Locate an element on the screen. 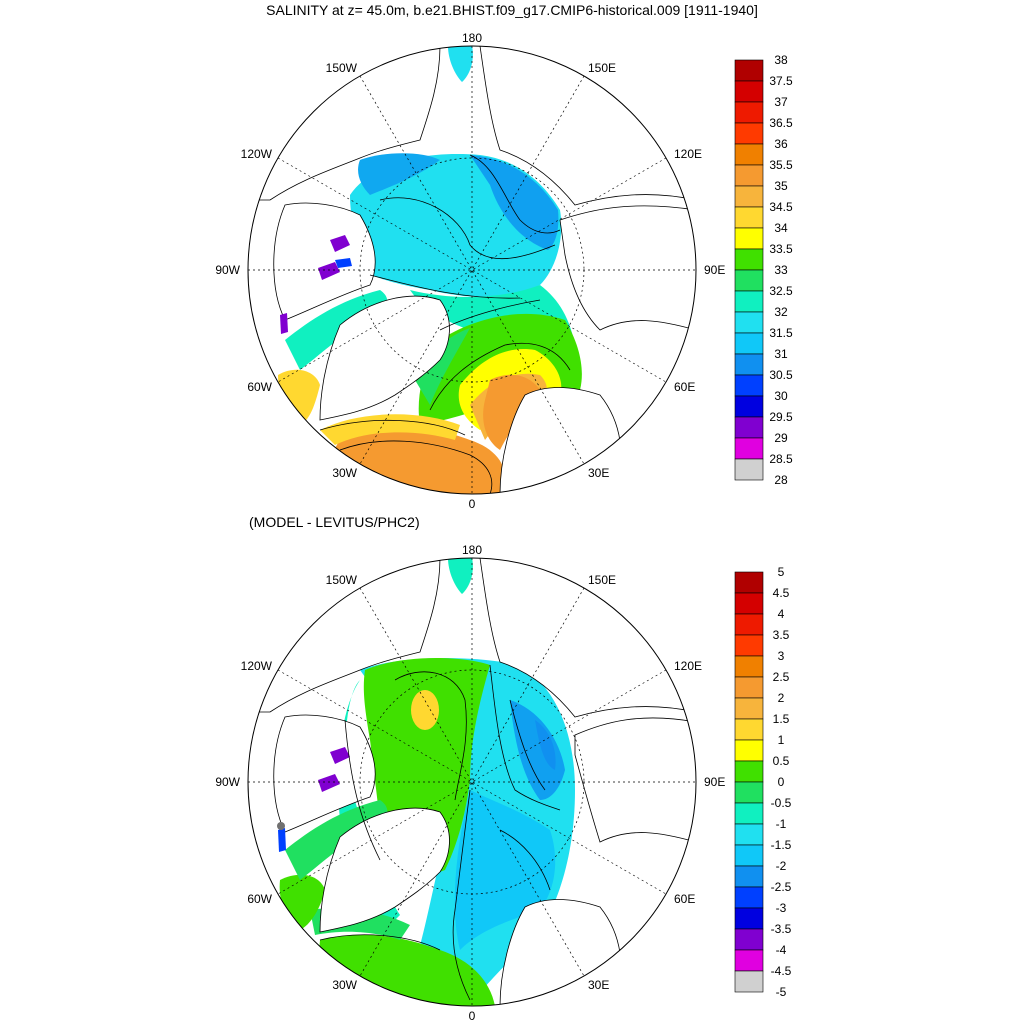  hudson-blue is located at coordinates (343, 263).